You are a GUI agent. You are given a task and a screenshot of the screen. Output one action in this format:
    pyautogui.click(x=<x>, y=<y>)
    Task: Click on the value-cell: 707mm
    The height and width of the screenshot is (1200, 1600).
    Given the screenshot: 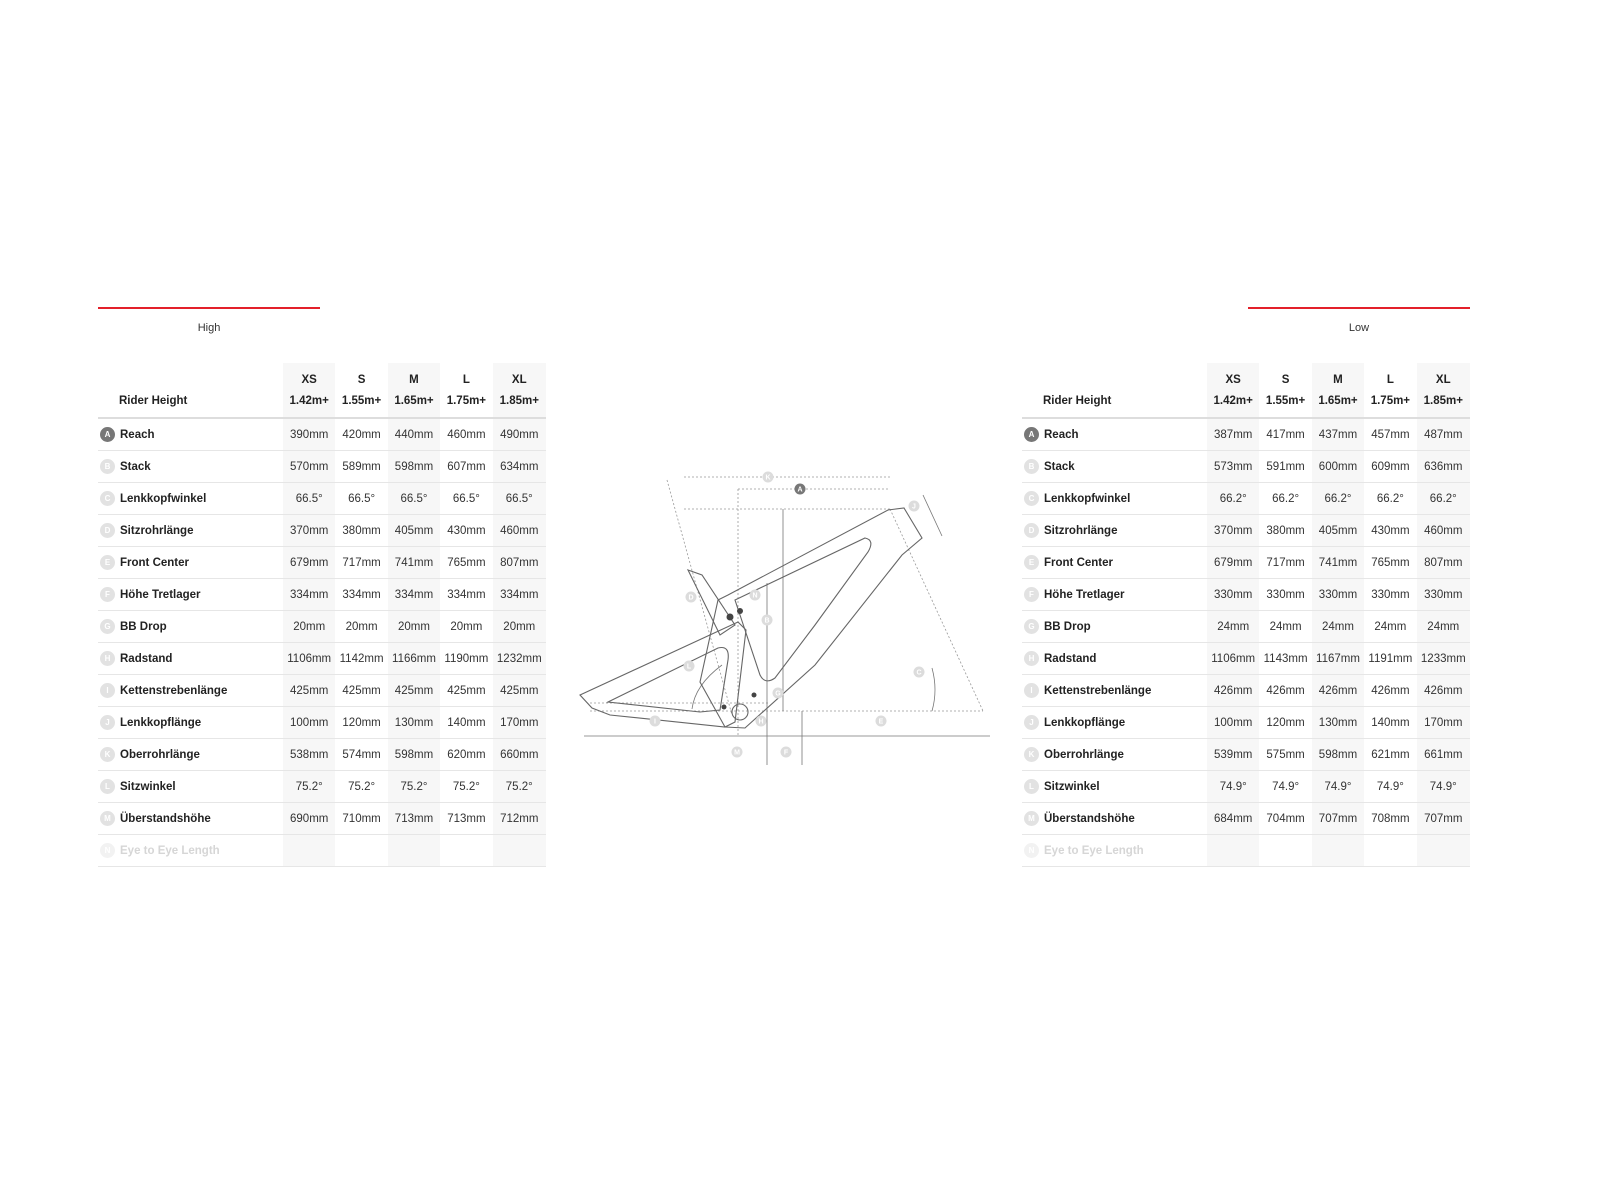 What is the action you would take?
    pyautogui.click(x=1338, y=818)
    